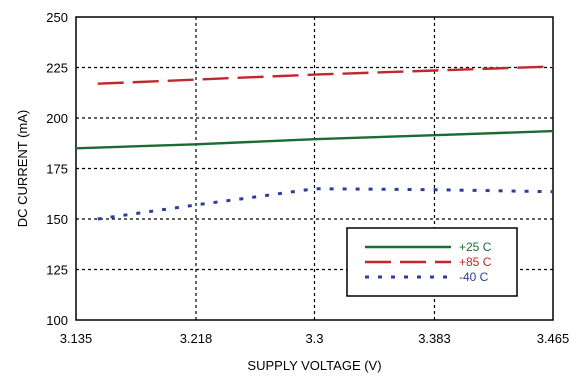 The height and width of the screenshot is (379, 581). I want to click on legend-label-3: -40 C, so click(474, 277).